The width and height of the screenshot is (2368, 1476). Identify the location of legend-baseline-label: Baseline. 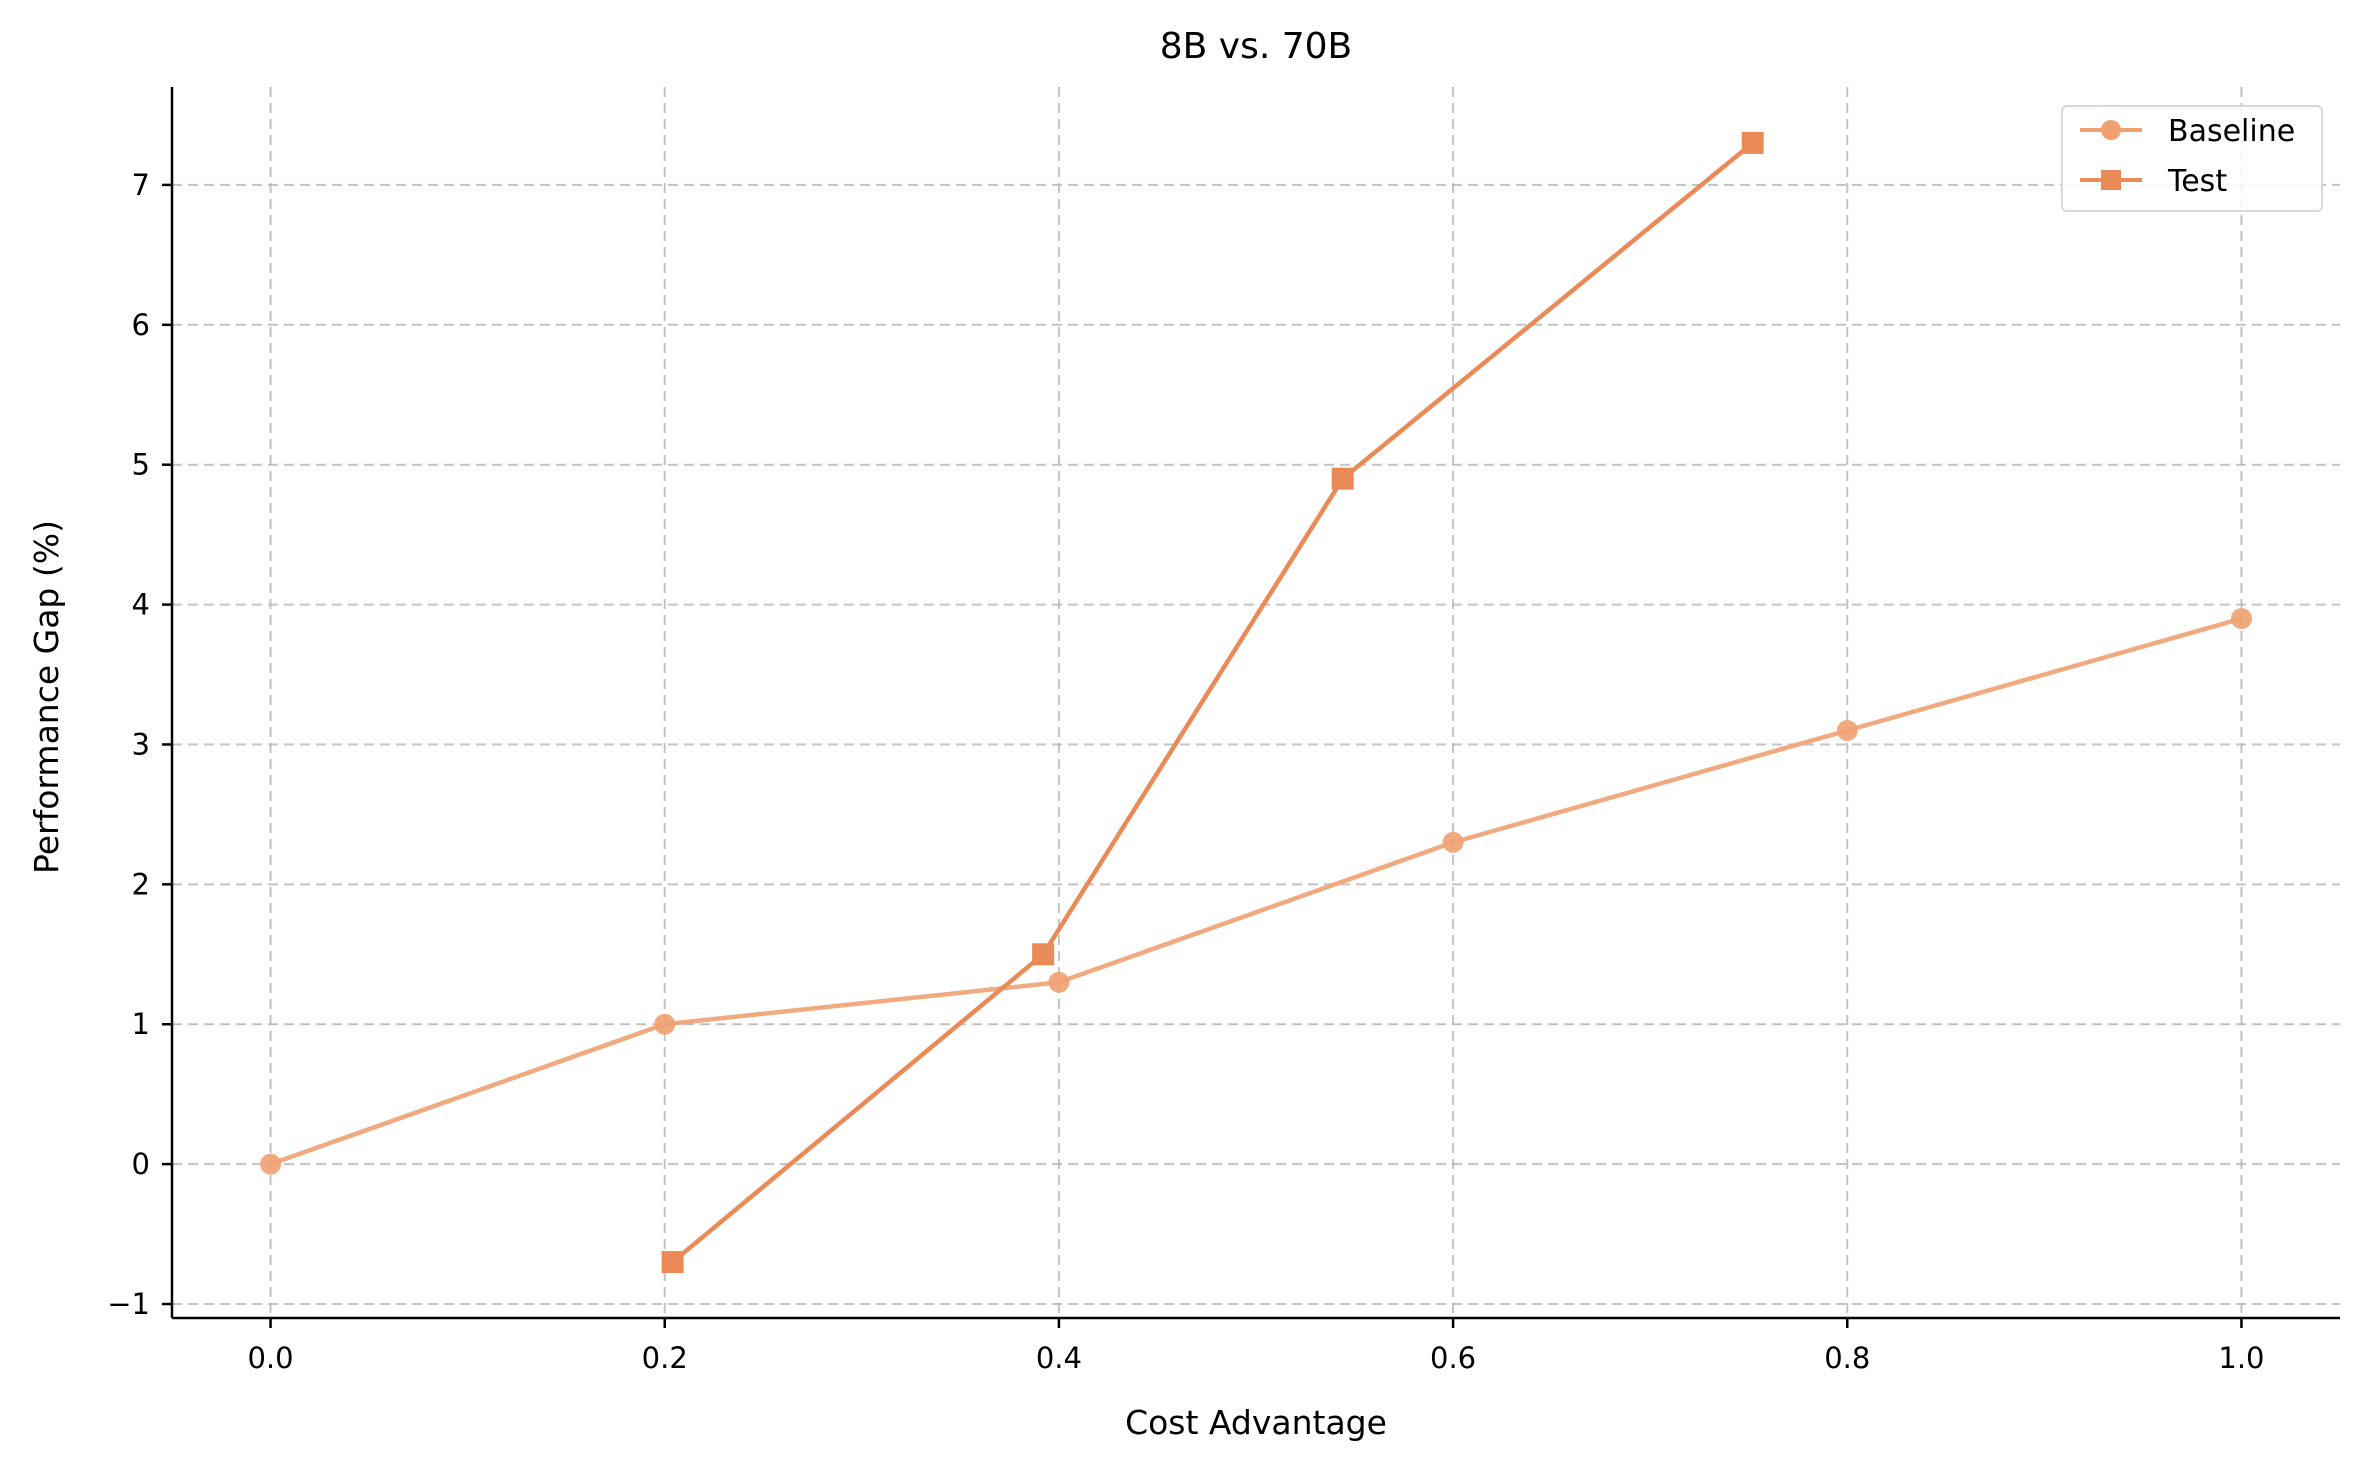
(2231, 131).